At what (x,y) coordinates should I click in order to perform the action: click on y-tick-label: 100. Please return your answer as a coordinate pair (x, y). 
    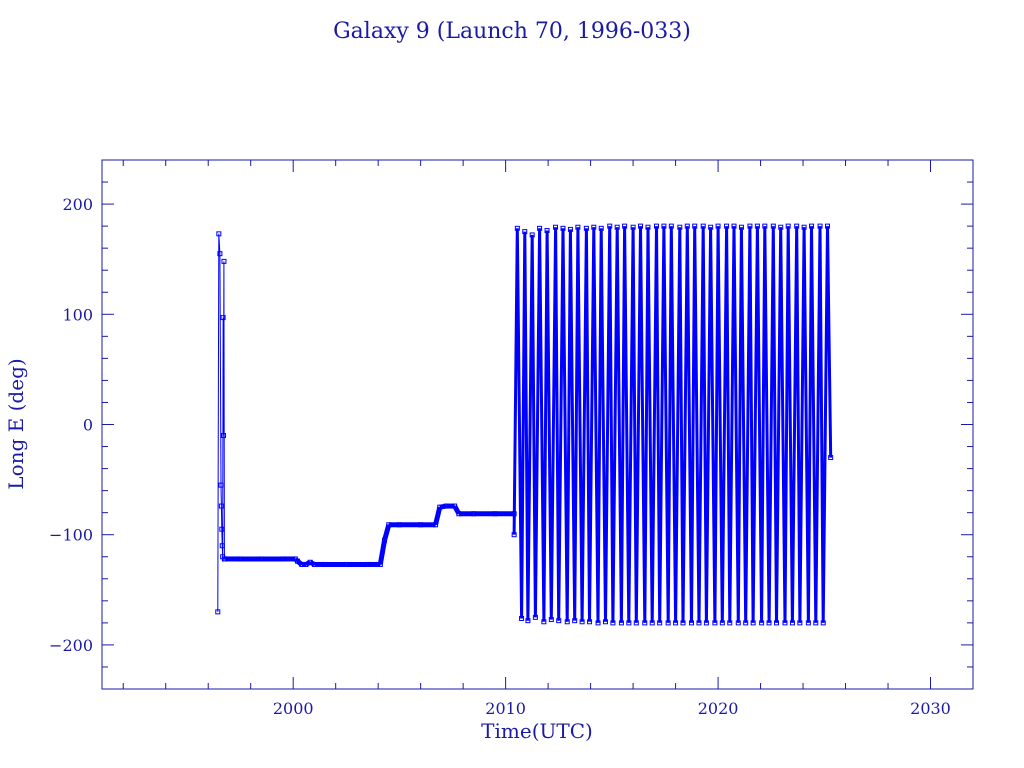
    Looking at the image, I should click on (77, 314).